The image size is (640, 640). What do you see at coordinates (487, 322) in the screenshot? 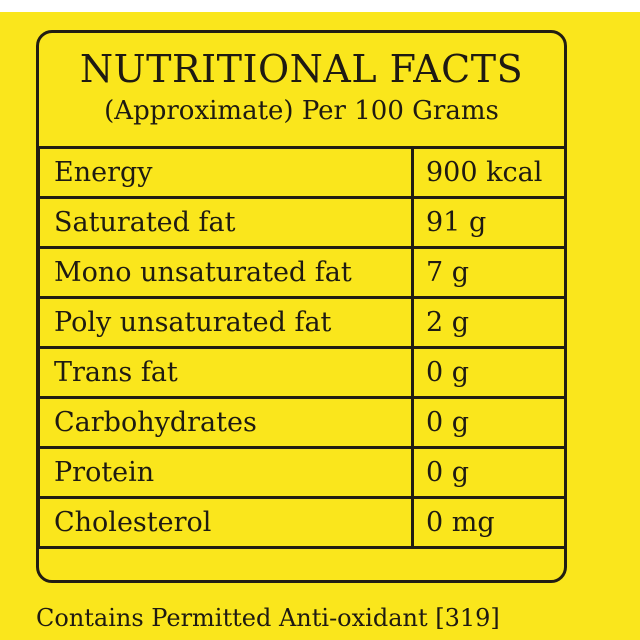
I see `nutrient-value: 2 g` at bounding box center [487, 322].